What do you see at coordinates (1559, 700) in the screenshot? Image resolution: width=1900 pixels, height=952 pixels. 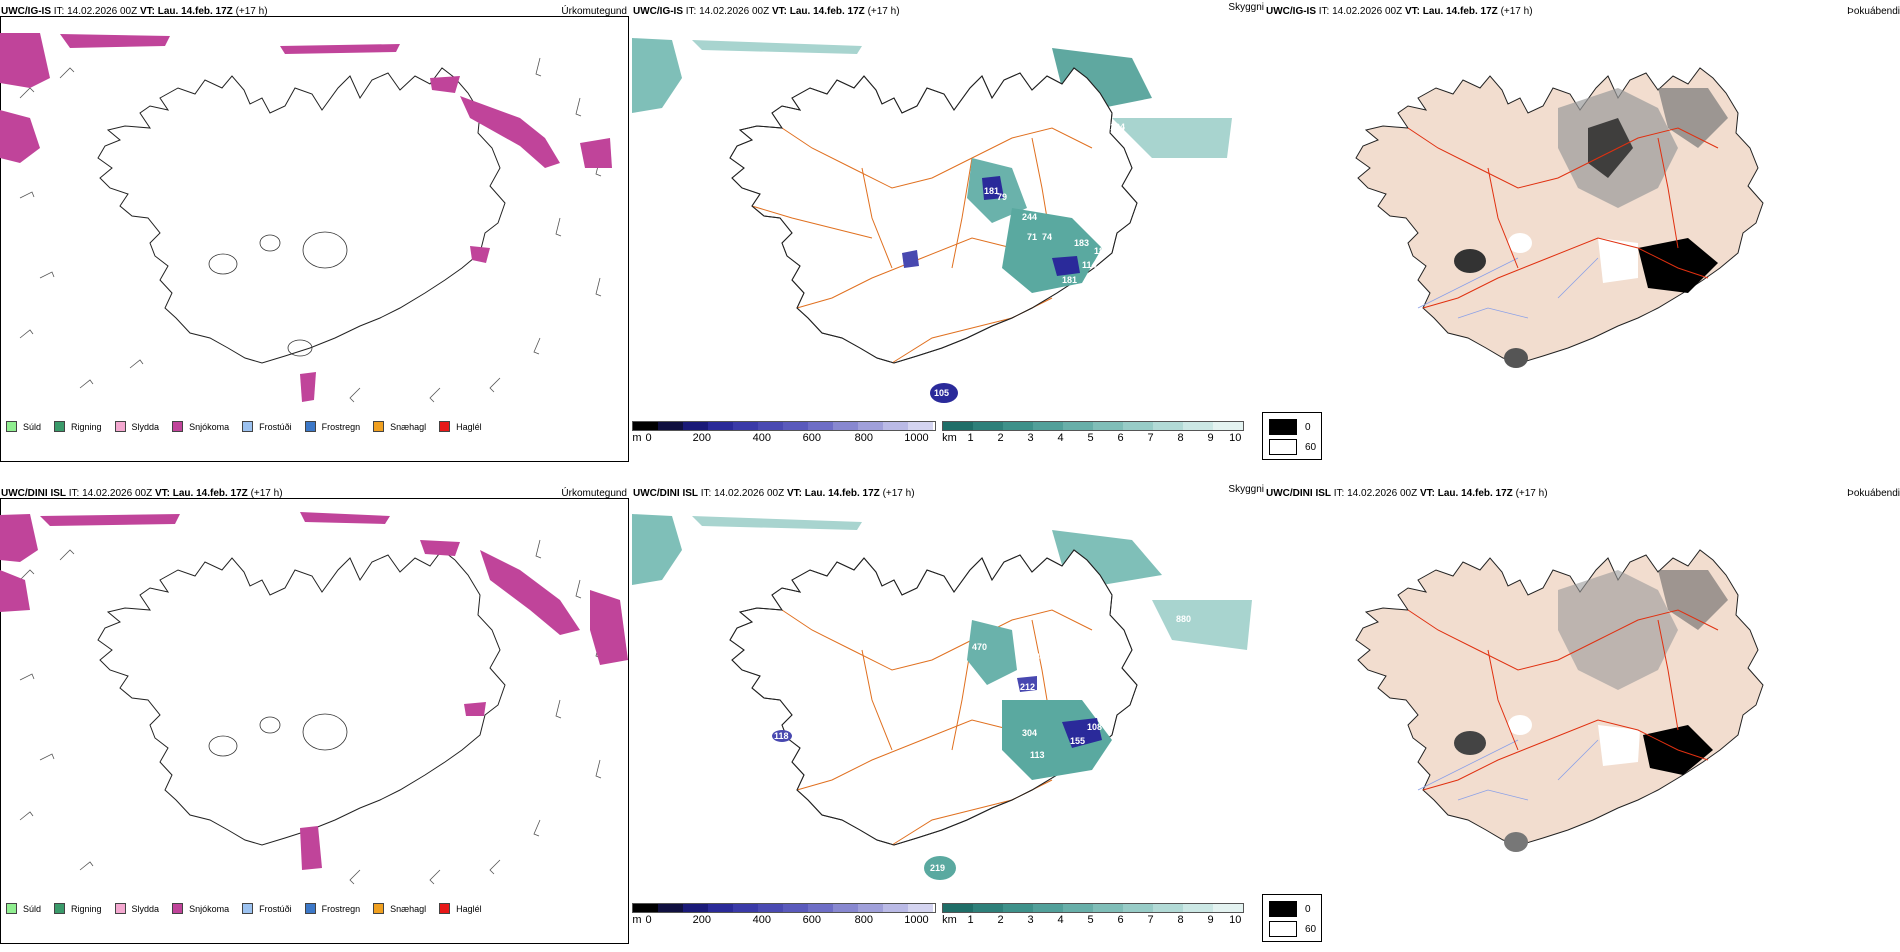 I see `fog-map` at bounding box center [1559, 700].